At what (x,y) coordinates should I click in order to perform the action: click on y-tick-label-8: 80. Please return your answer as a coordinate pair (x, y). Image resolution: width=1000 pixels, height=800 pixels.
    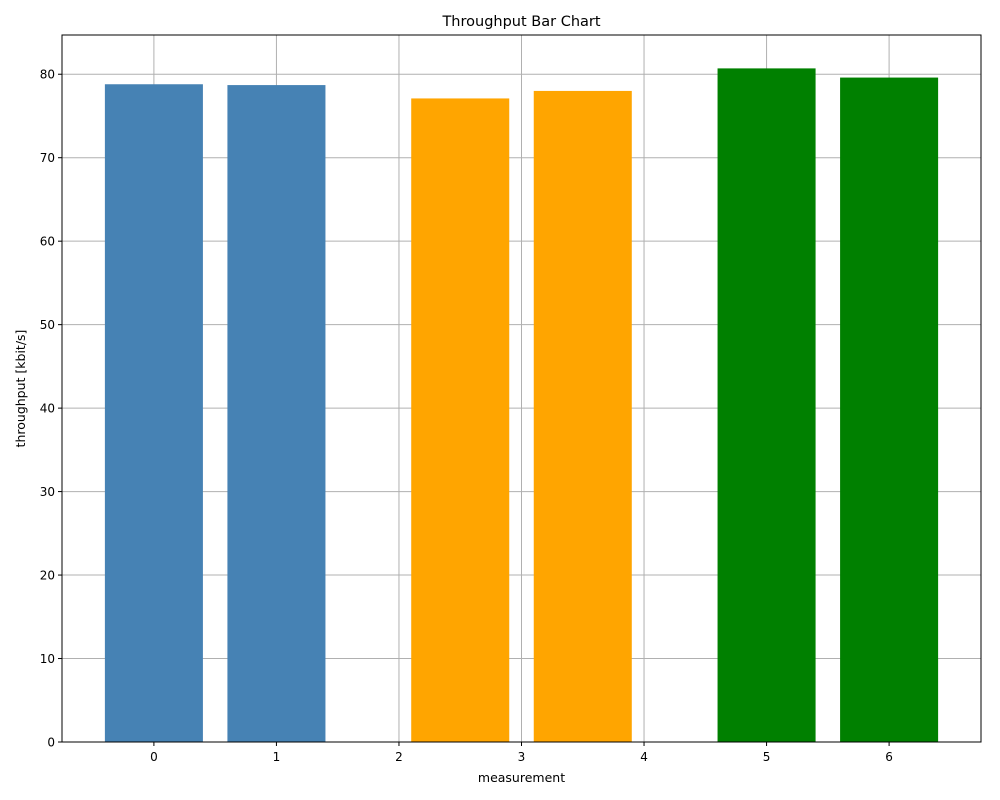
    Looking at the image, I should click on (47, 75).